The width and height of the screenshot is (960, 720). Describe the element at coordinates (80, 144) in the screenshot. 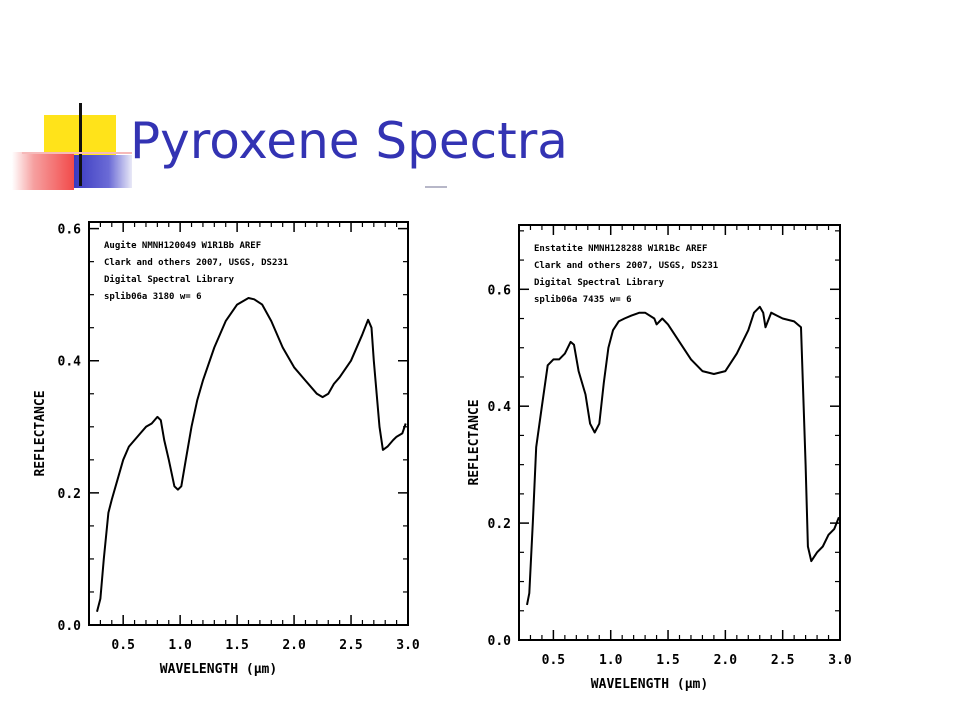

I see `vertical-line-decoration` at that location.